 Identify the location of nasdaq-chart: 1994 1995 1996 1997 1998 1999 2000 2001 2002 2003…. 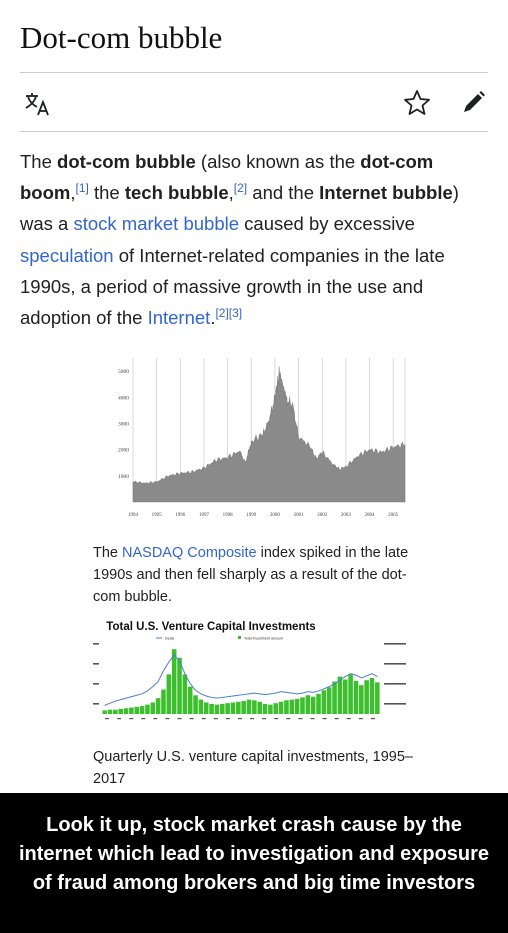
(258, 437).